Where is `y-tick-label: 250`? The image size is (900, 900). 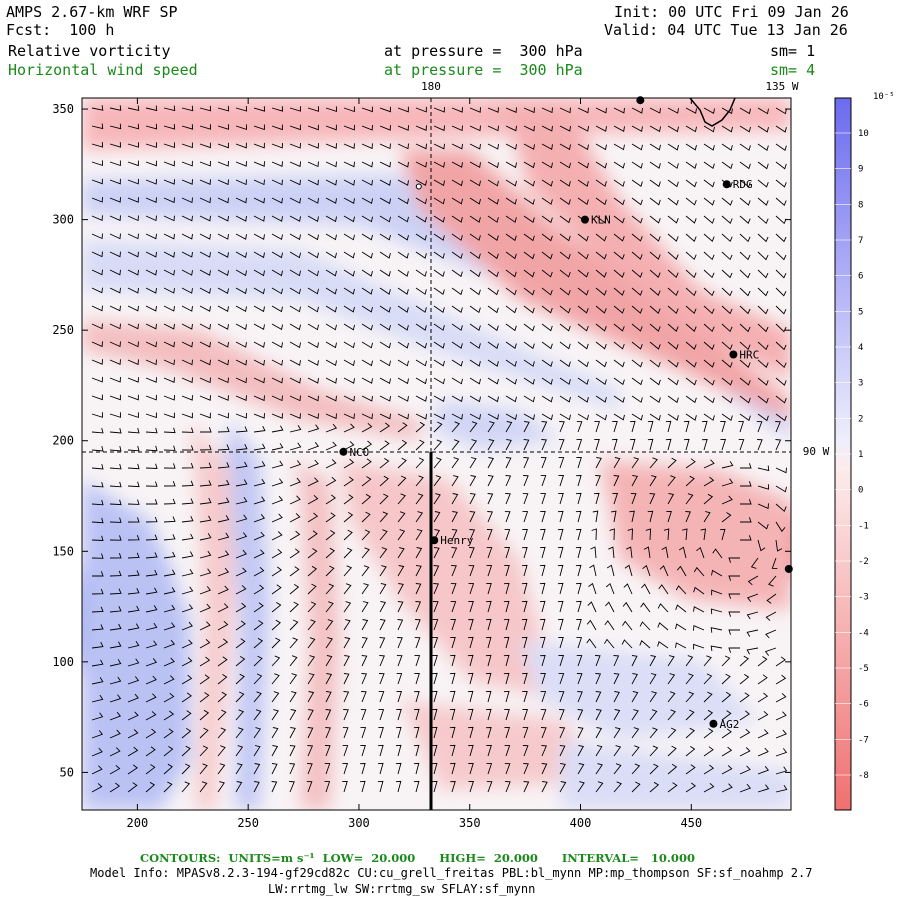 y-tick-label: 250 is located at coordinates (63, 330).